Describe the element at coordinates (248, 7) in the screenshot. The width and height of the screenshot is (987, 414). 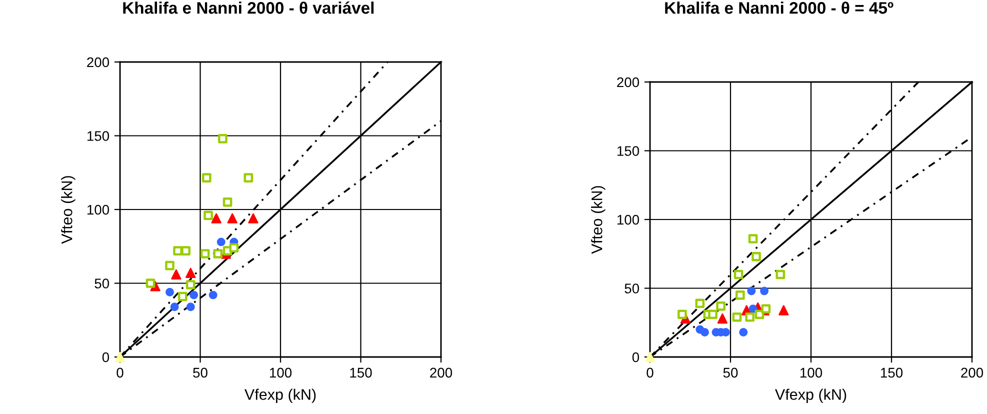
I see `chart-title: Khalifa e Nanni 2000 - θ variável` at that location.